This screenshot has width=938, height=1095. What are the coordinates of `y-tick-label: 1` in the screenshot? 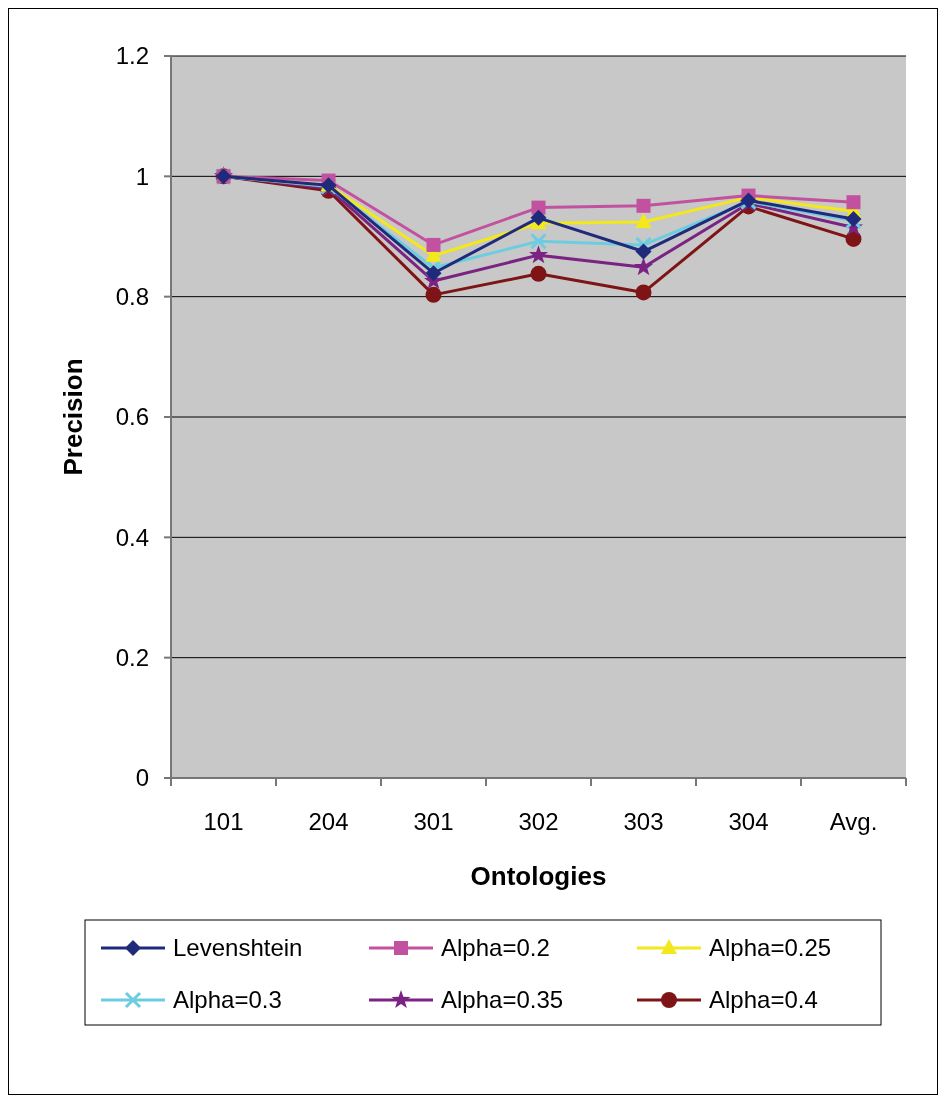 It's located at (142, 176).